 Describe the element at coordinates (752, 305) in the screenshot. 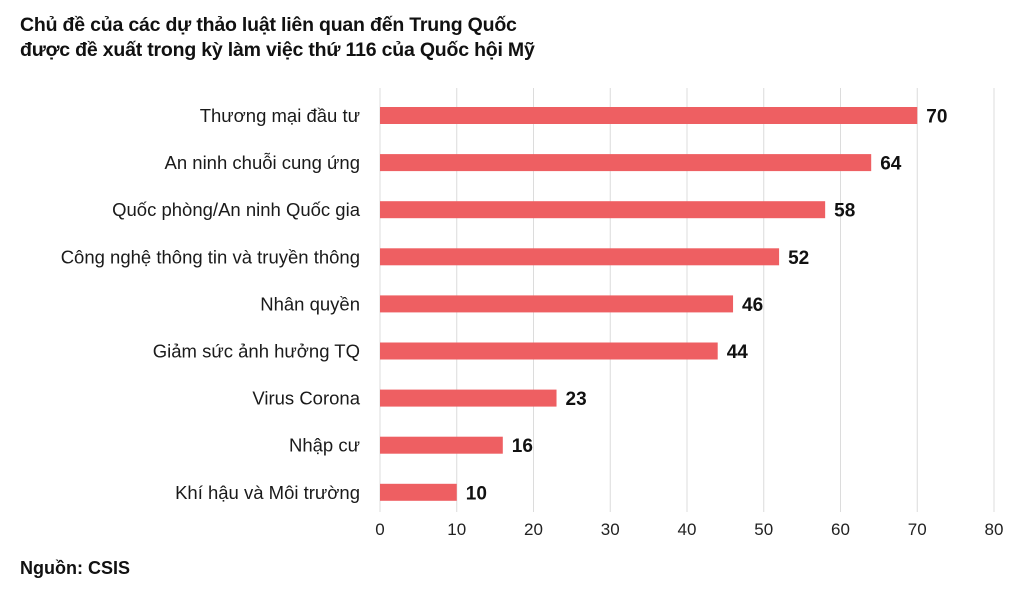

I see `data-label: 46` at that location.